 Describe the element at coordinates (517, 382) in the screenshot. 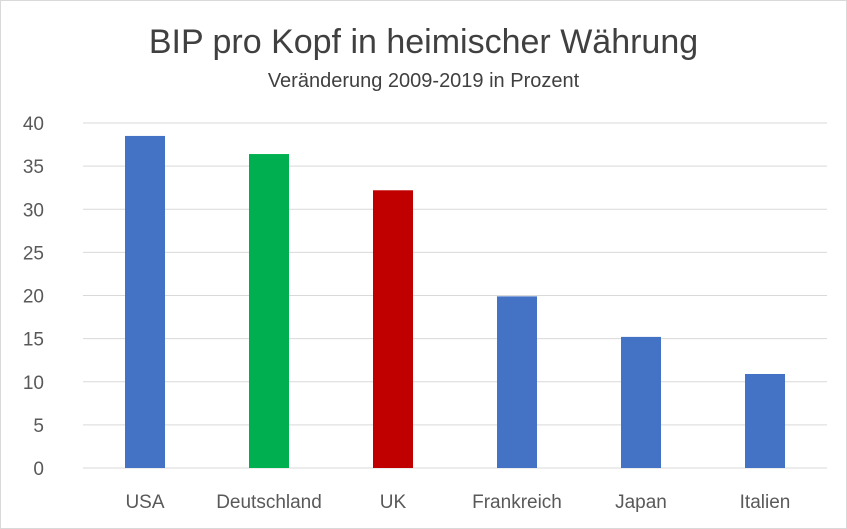

I see `bar-frankreich` at that location.